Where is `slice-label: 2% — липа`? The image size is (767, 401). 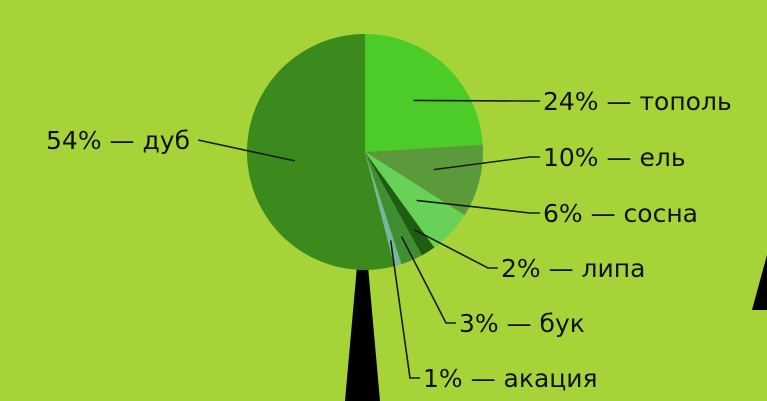 slice-label: 2% — липа is located at coordinates (573, 268).